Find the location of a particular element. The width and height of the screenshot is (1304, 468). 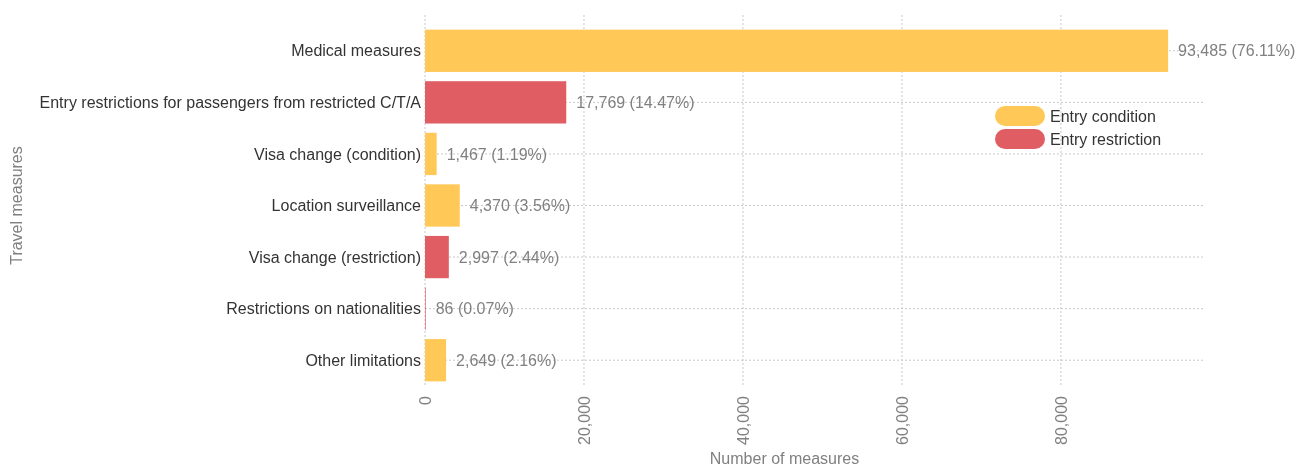

data-label: 2,649 (2.16%) is located at coordinates (506, 360).